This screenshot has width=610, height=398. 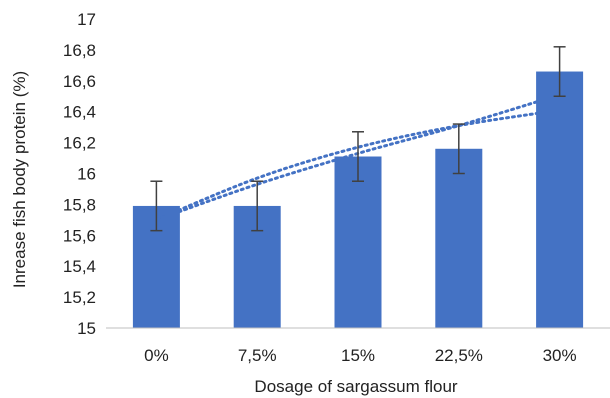 What do you see at coordinates (79, 235) in the screenshot?
I see `y-tick-label: 15,6` at bounding box center [79, 235].